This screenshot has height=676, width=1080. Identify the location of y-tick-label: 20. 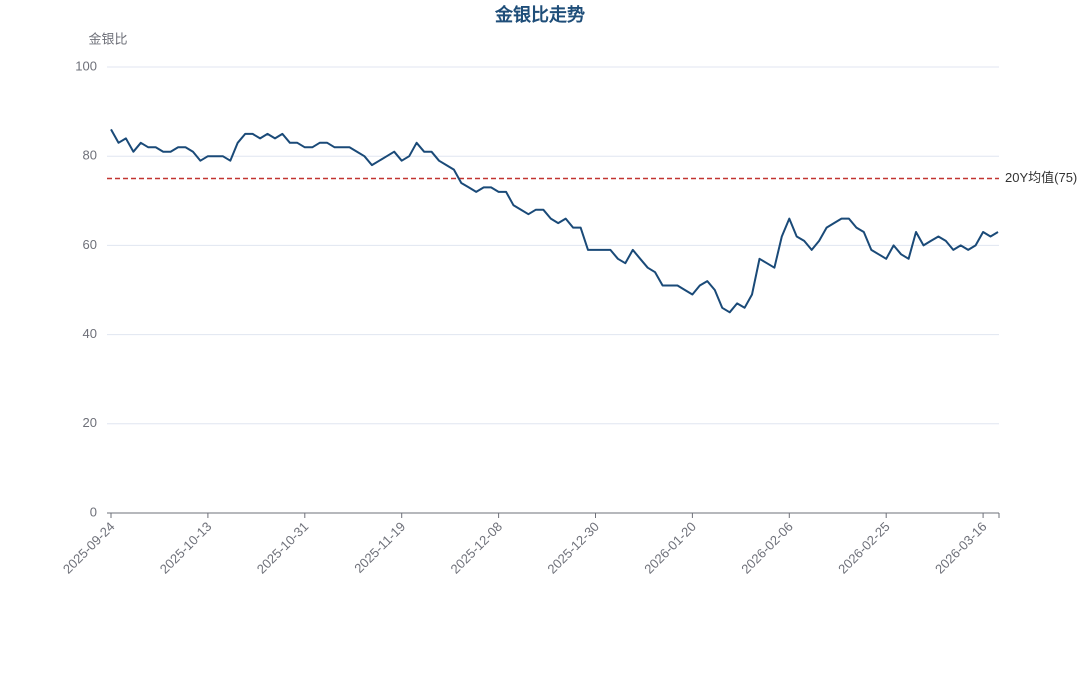
(90, 422).